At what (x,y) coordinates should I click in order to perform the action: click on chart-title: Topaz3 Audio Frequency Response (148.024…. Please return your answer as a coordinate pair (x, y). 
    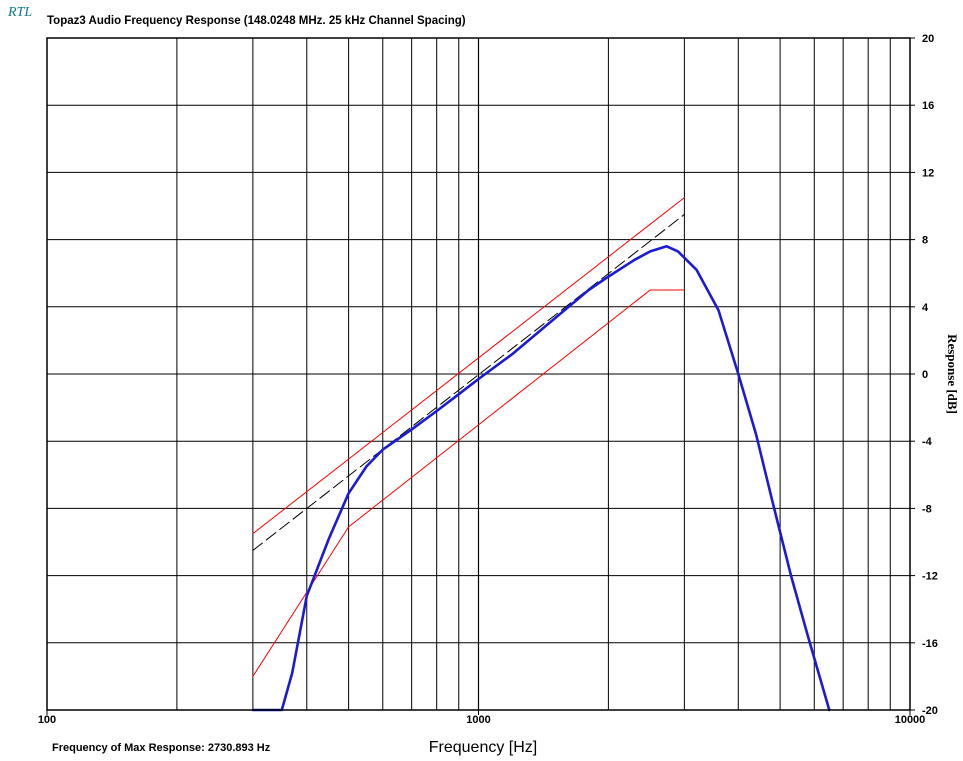
    Looking at the image, I should click on (256, 21).